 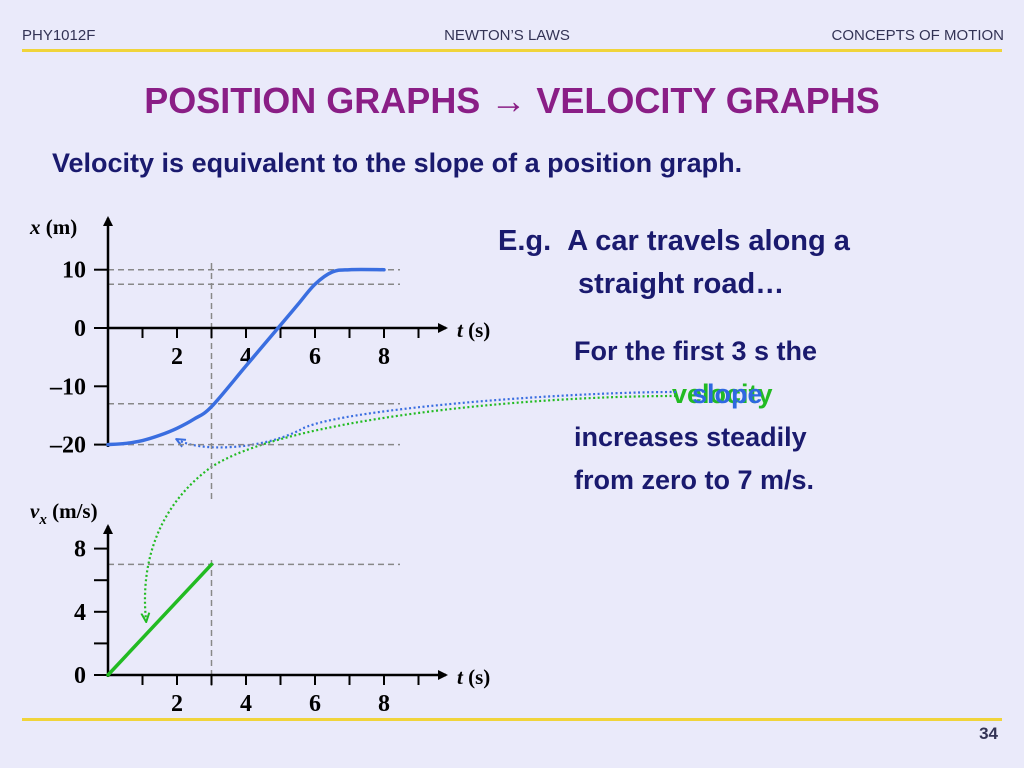 What do you see at coordinates (690, 437) in the screenshot?
I see `paragraph-line-3: increases steadily` at bounding box center [690, 437].